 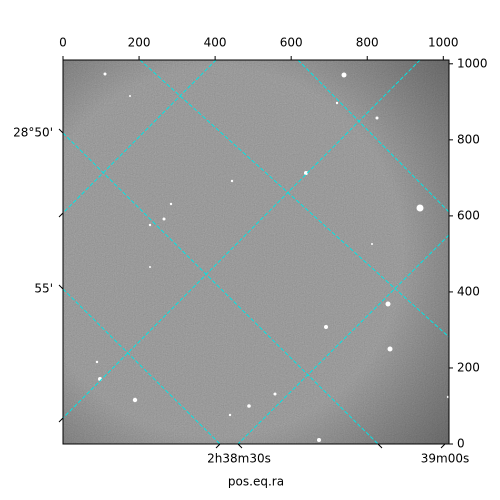 I want to click on dec-tick-label: 28°50', so click(x=33, y=133).